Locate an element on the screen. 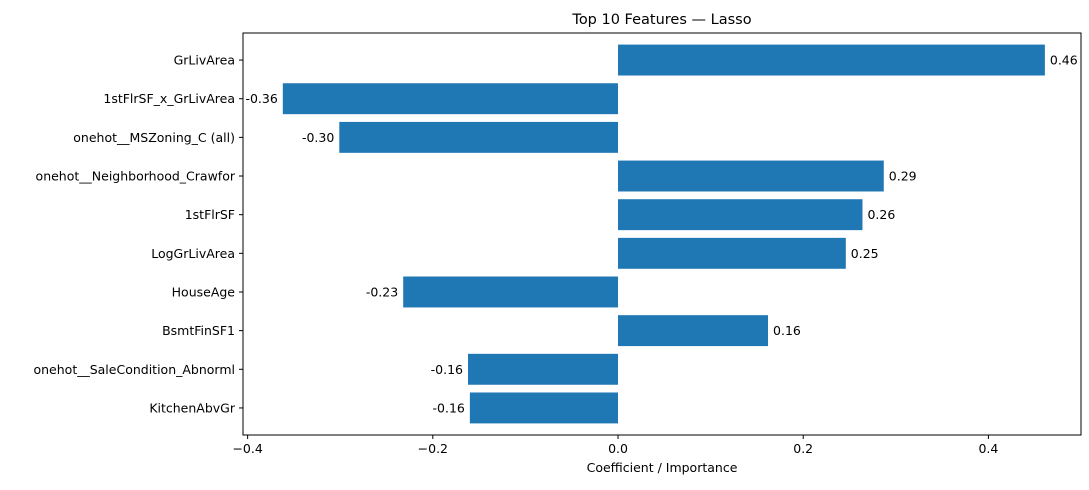 The height and width of the screenshot is (490, 1089). x-tick-label: −0.4 is located at coordinates (247, 448).